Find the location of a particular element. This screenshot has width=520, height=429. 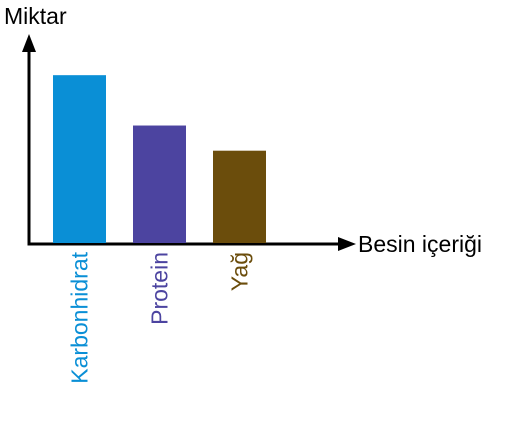

category-labels: Karbonhidrat Protein Yağ is located at coordinates (160, 317).